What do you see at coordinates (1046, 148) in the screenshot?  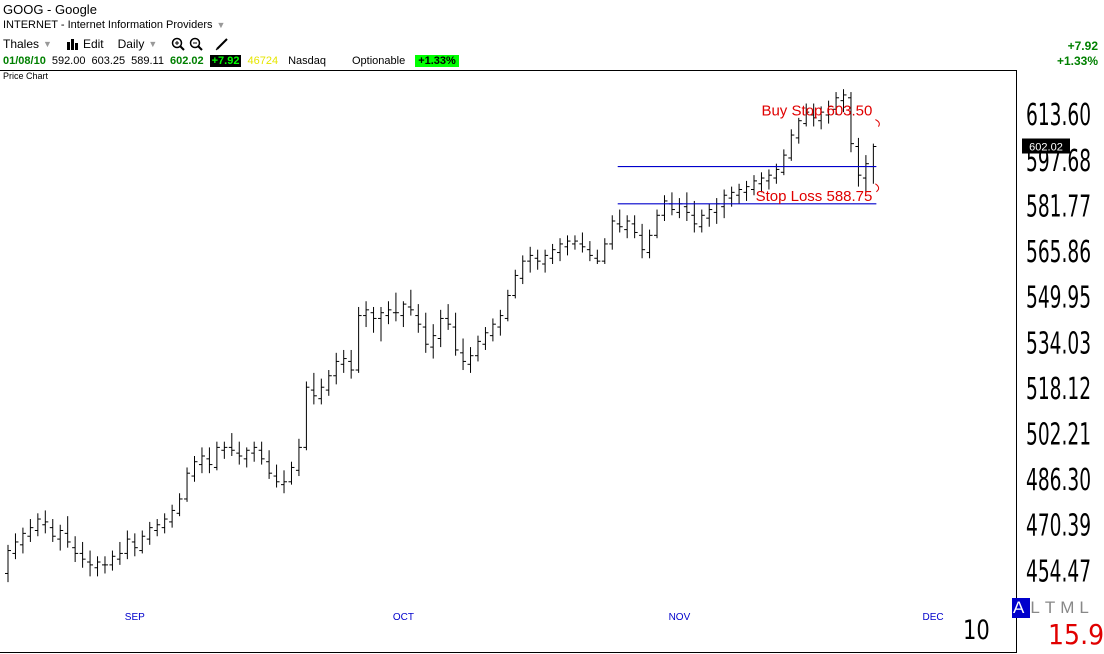 I see `last-price-label: 602.02` at bounding box center [1046, 148].